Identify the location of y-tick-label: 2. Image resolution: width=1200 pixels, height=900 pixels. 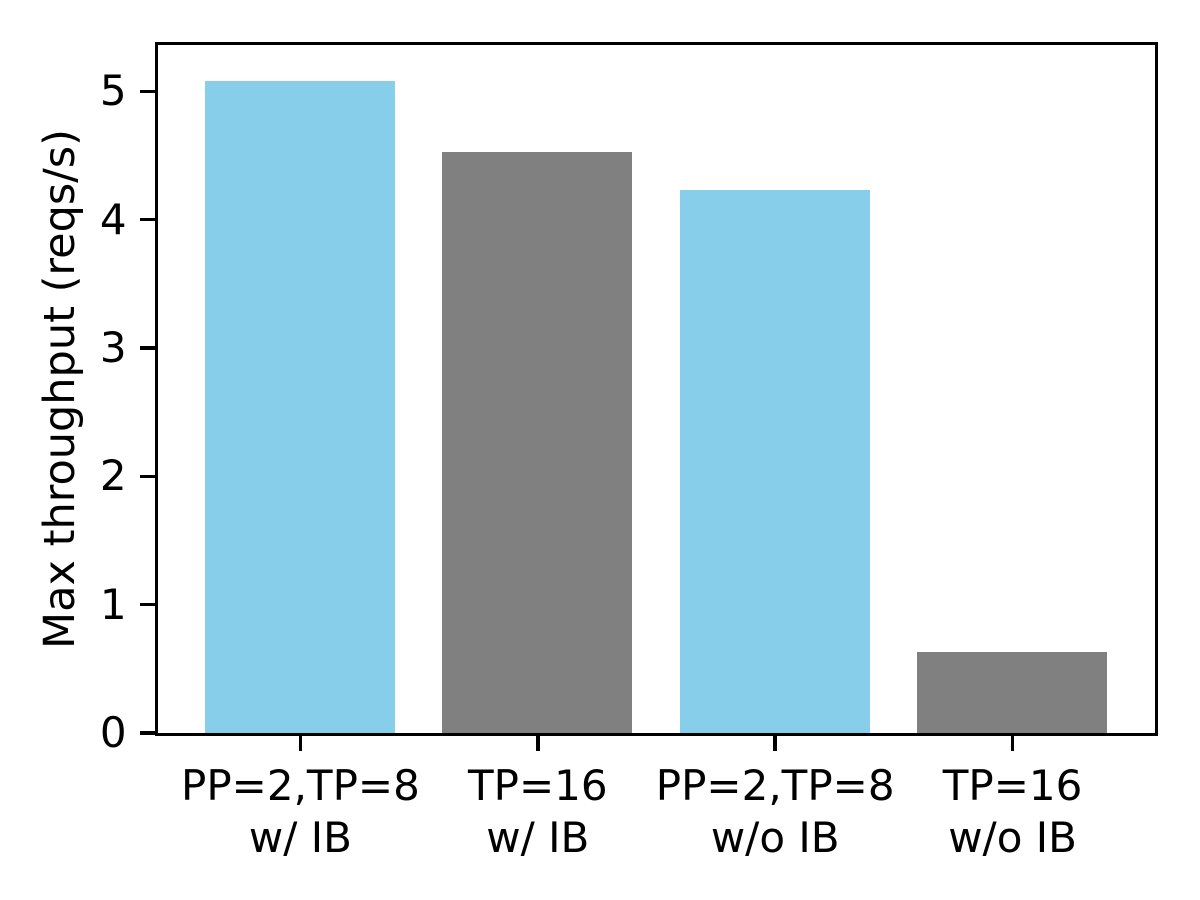
(113, 476).